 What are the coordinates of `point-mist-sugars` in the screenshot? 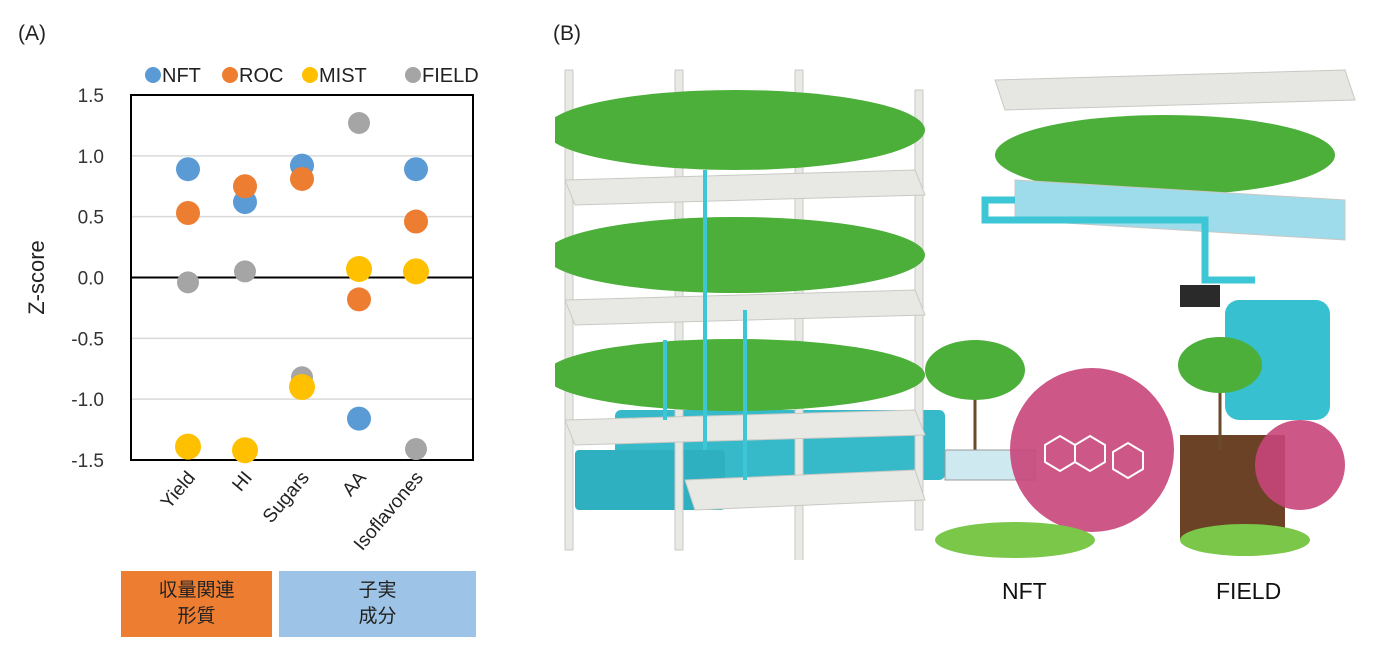 It's located at (302, 387).